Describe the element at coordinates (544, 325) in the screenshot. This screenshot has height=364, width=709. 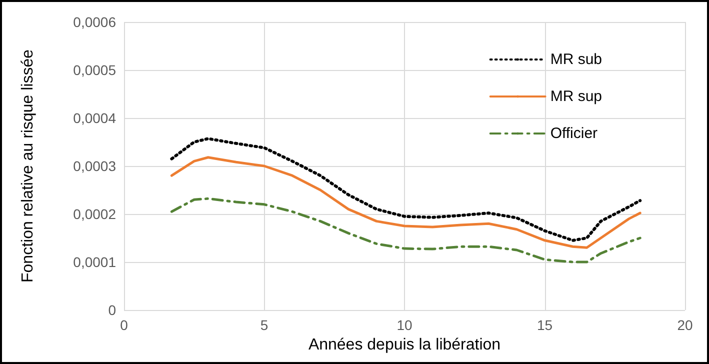
I see `x-tick-label: 15` at that location.